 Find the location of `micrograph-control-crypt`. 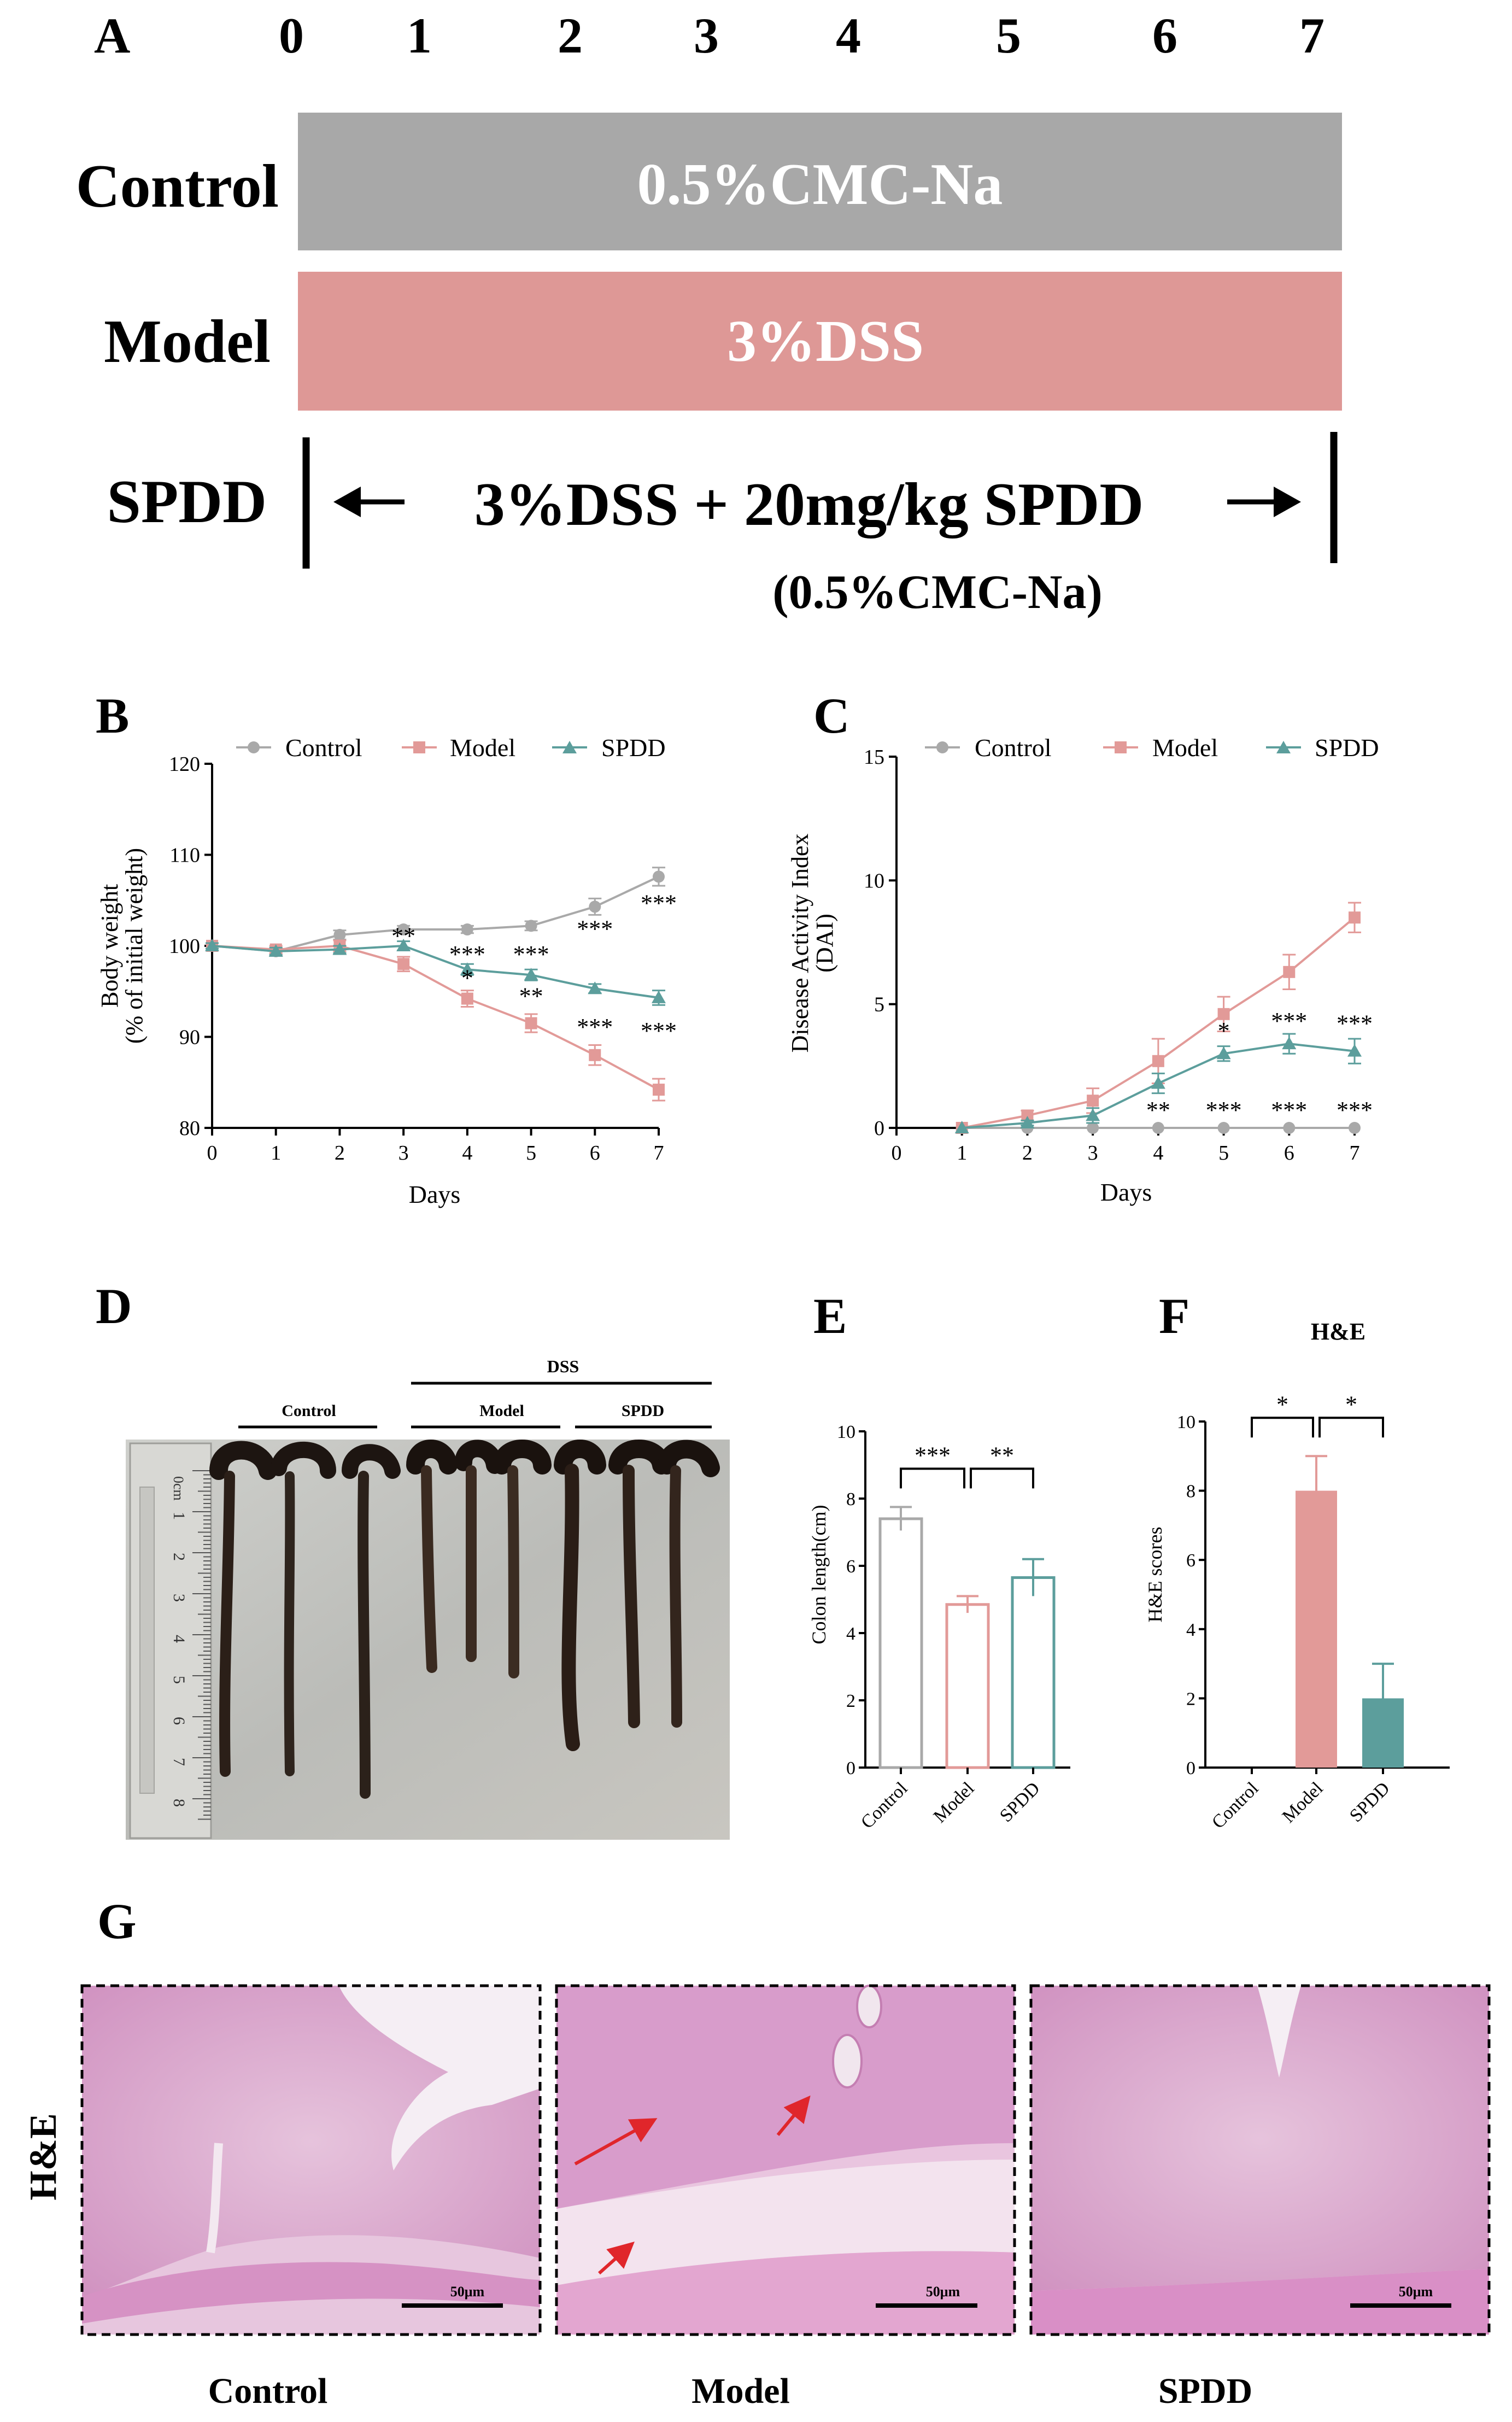

micrograph-control-crypt is located at coordinates (214, 2198).